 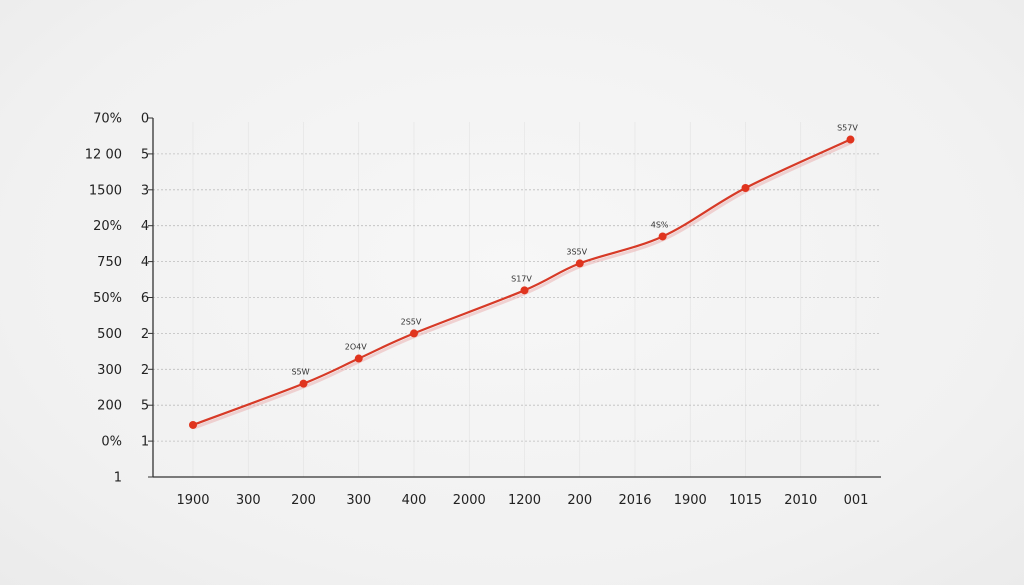 I want to click on data-label: 2O4V, so click(x=356, y=347).